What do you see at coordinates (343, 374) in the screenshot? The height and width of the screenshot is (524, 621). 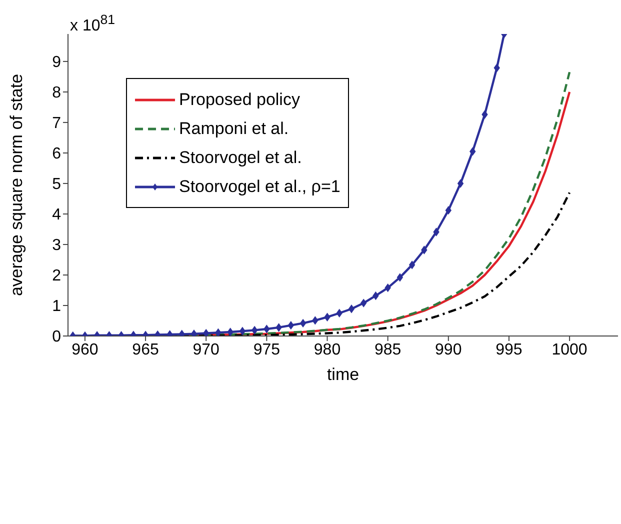 I see `x-axis-title: time` at bounding box center [343, 374].